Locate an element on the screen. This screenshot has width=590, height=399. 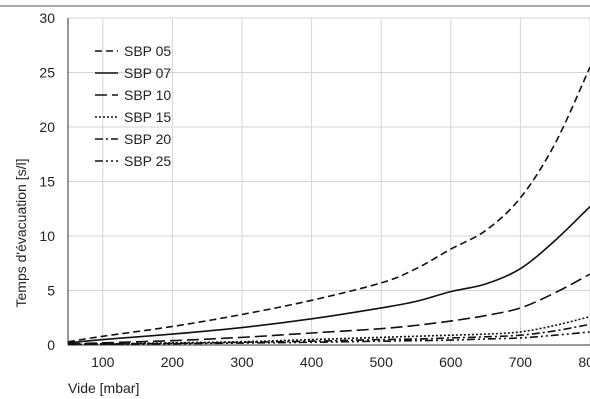
y-axis-label: Temps d'évacuation [s/l] is located at coordinates (21, 233).